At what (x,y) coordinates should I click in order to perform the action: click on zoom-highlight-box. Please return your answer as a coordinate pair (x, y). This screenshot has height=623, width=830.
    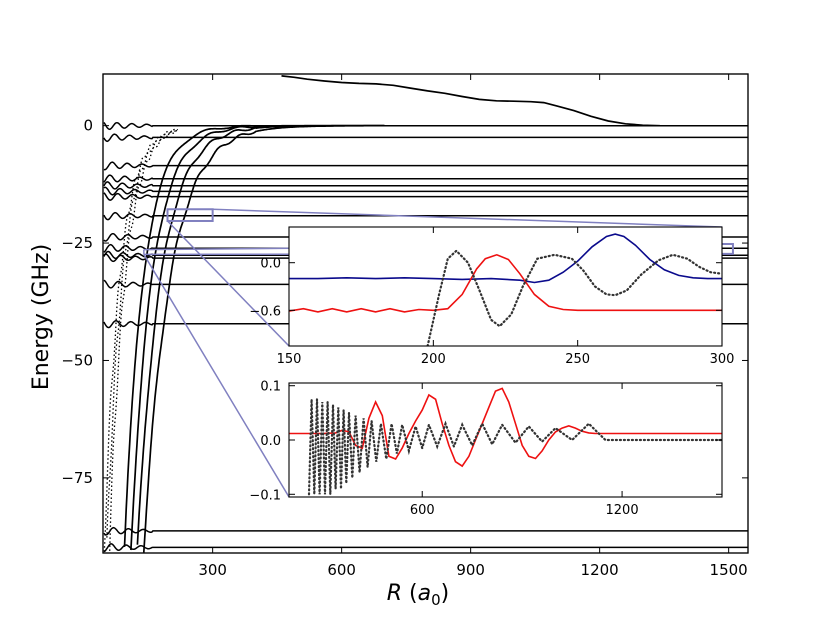
    Looking at the image, I should click on (190, 215).